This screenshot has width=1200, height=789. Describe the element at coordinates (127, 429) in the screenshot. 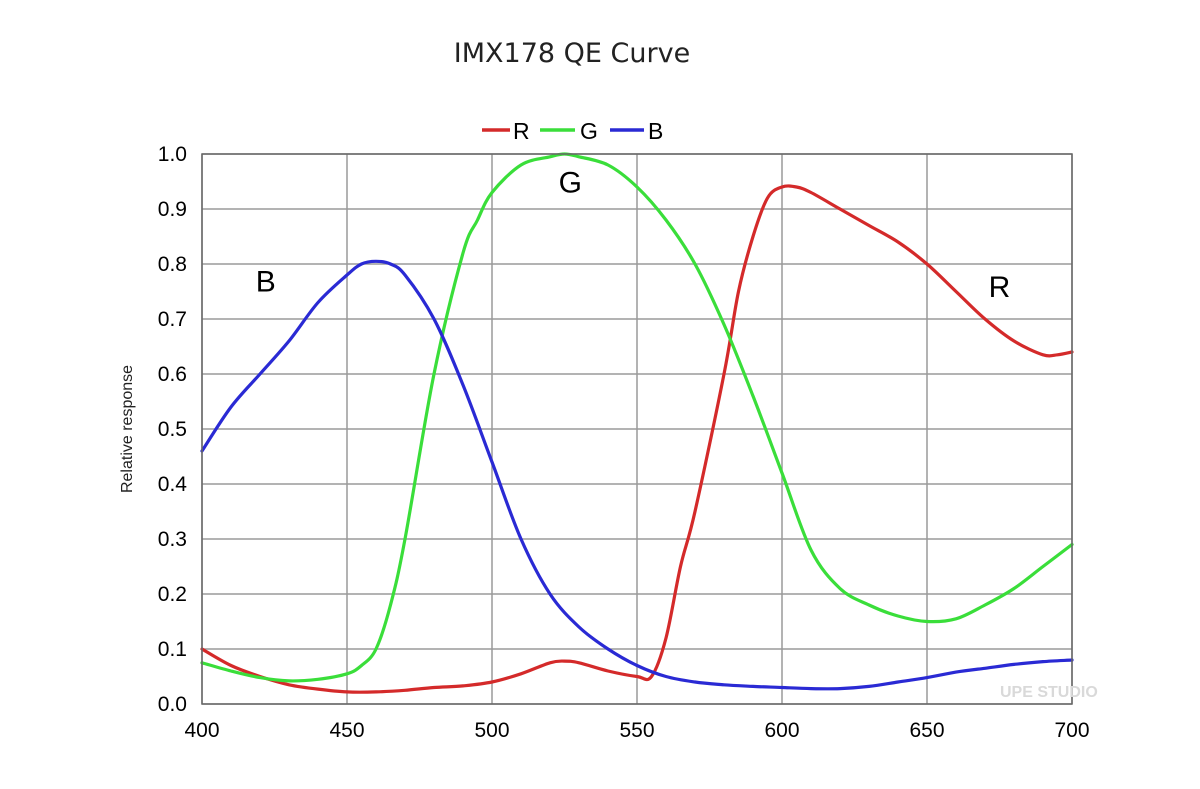

I see `y-axis-label: Relative response` at that location.